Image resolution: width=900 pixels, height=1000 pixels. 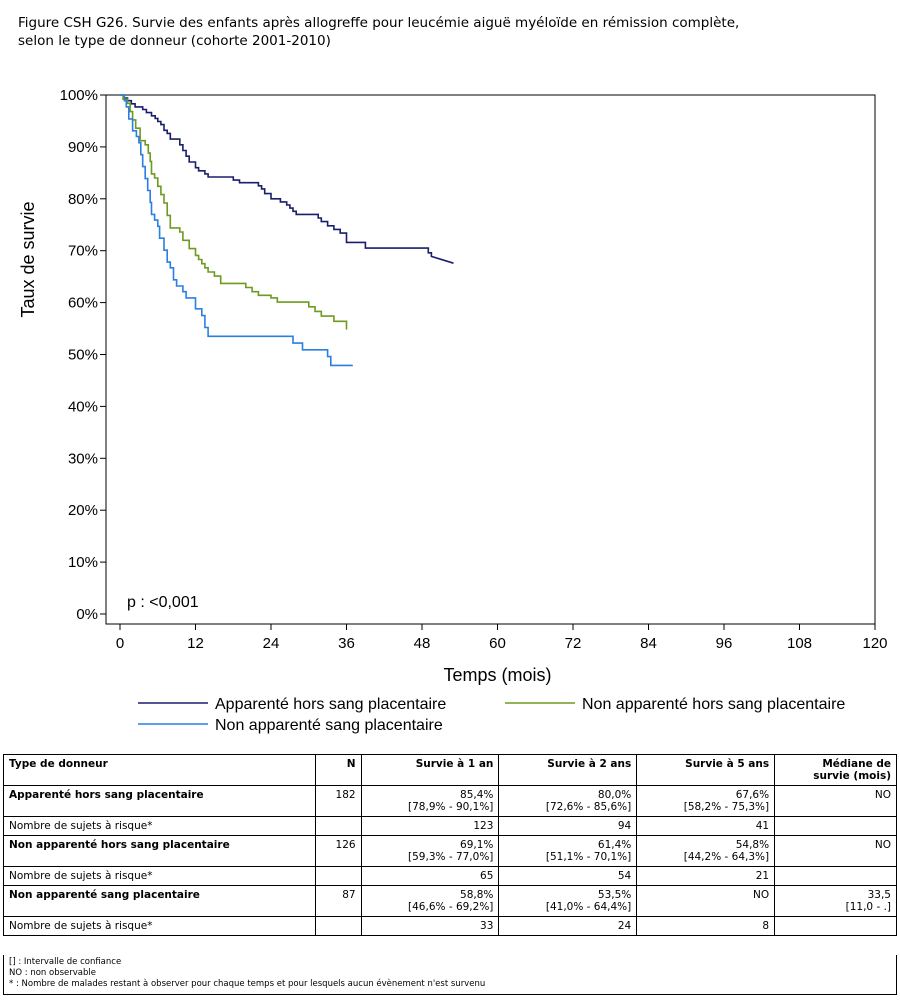 I want to click on donor-type-cell-value: Non apparenté sang placentaire, so click(x=104, y=895).